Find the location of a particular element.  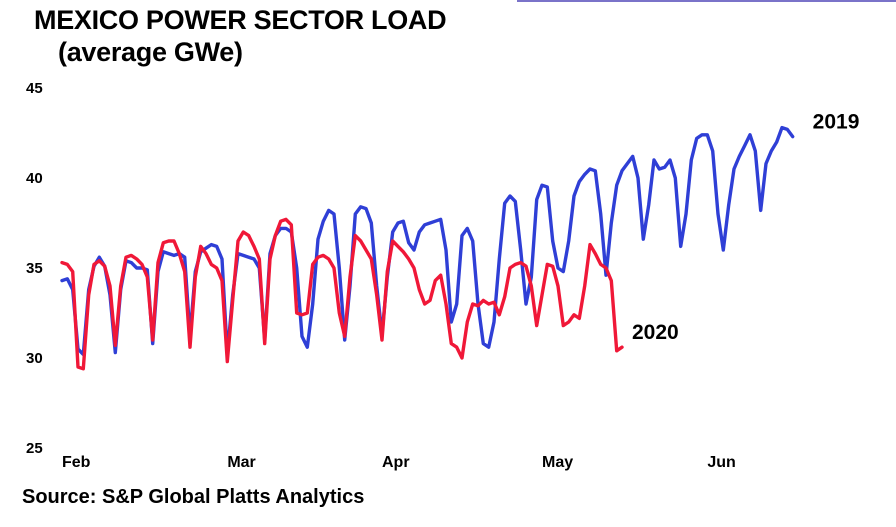

x-axis: Feb Mar Apr May Jun is located at coordinates (399, 462).